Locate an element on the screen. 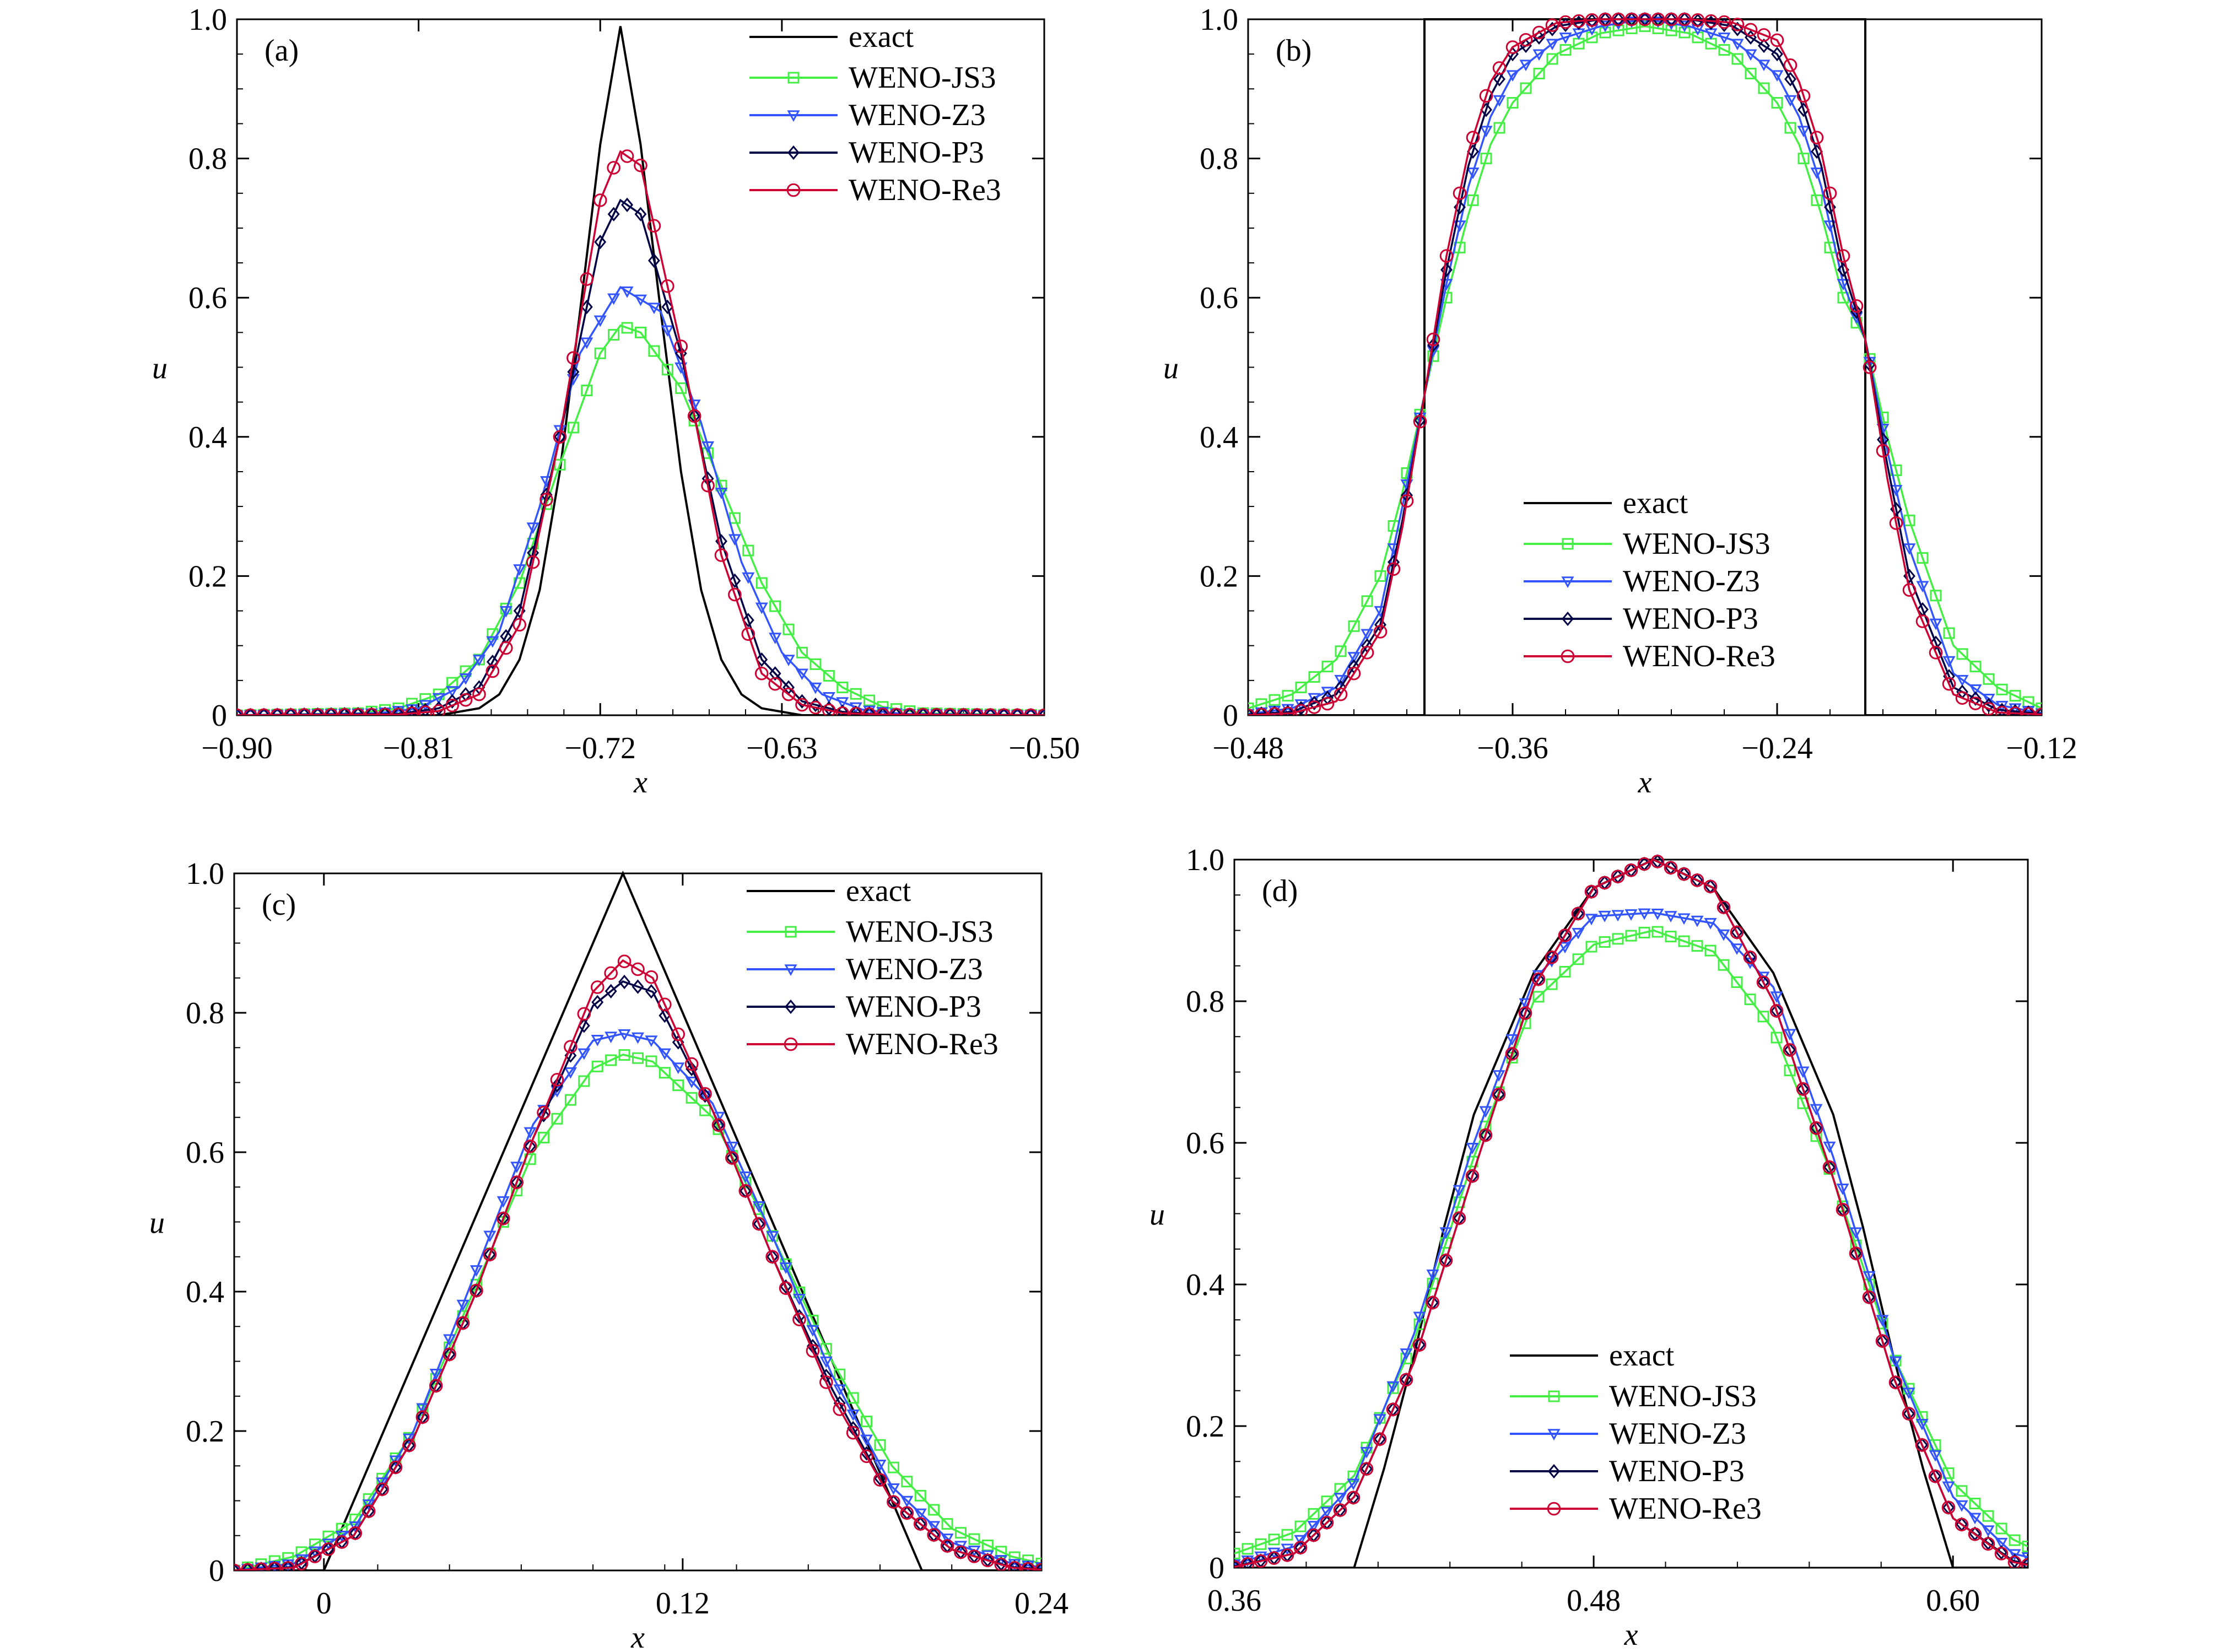 Image resolution: width=2213 pixels, height=1652 pixels. x-tick-label: 0 is located at coordinates (324, 1603).